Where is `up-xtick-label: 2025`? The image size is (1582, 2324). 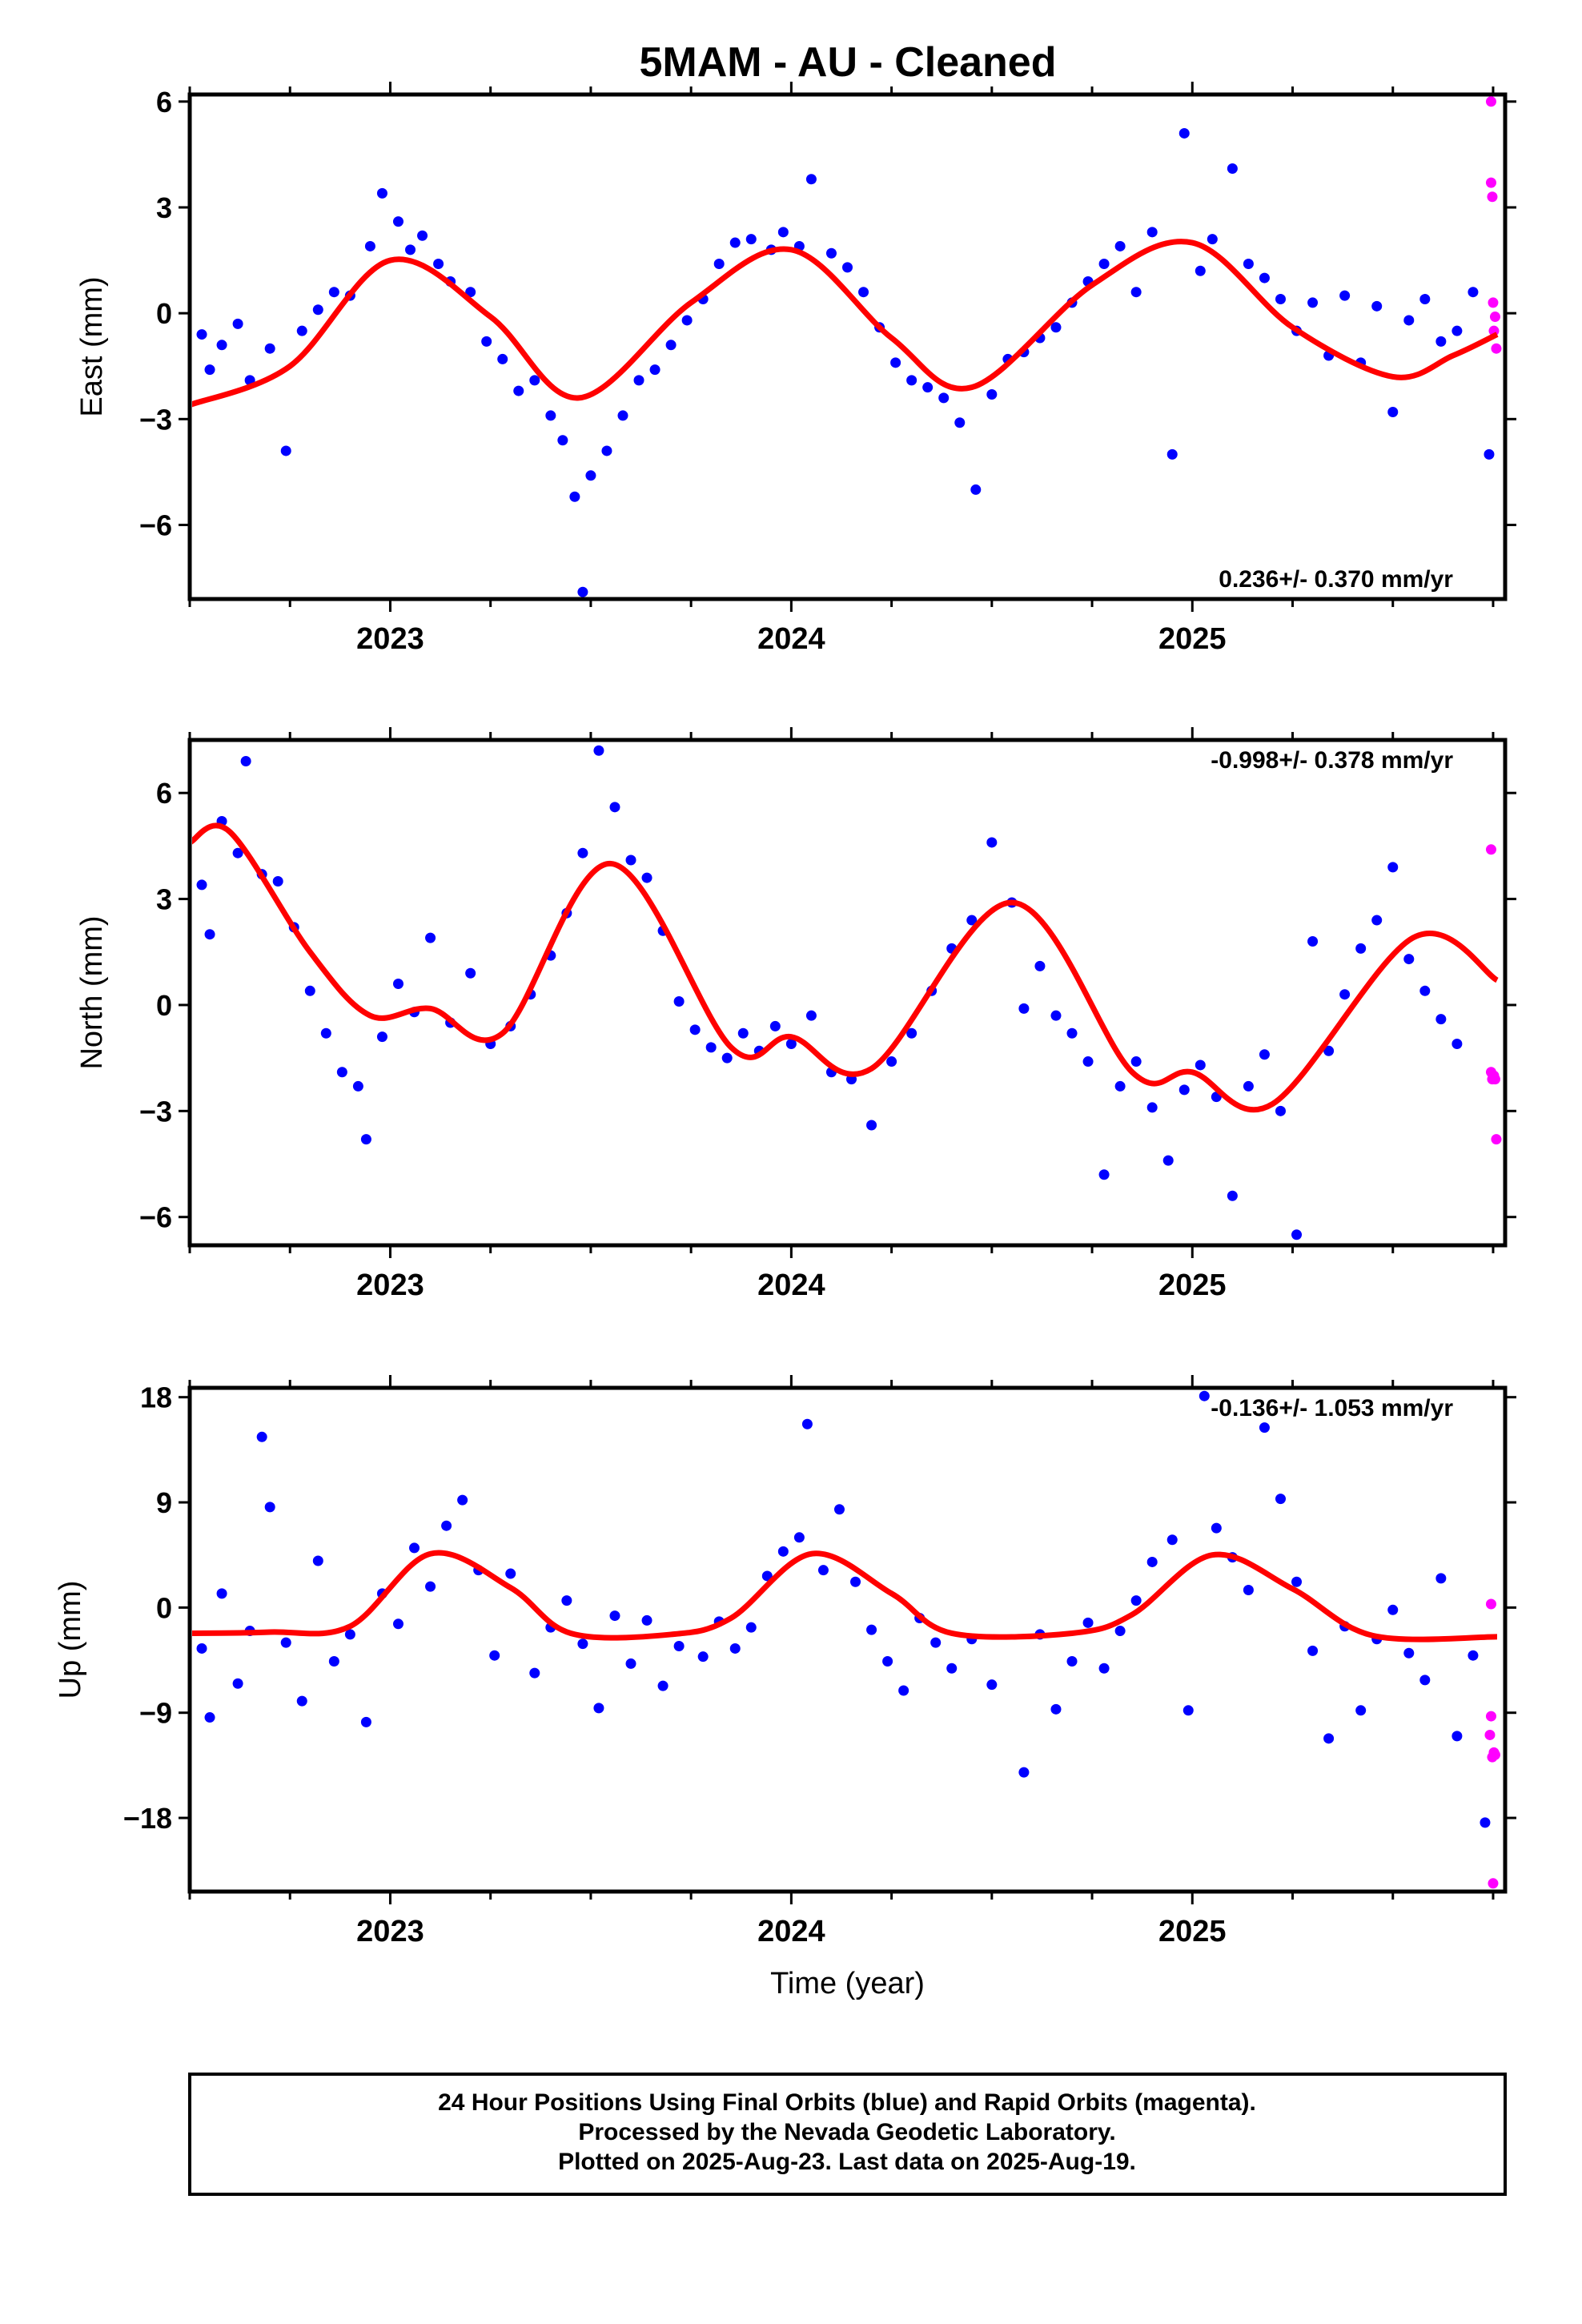 up-xtick-label: 2025 is located at coordinates (1192, 1931).